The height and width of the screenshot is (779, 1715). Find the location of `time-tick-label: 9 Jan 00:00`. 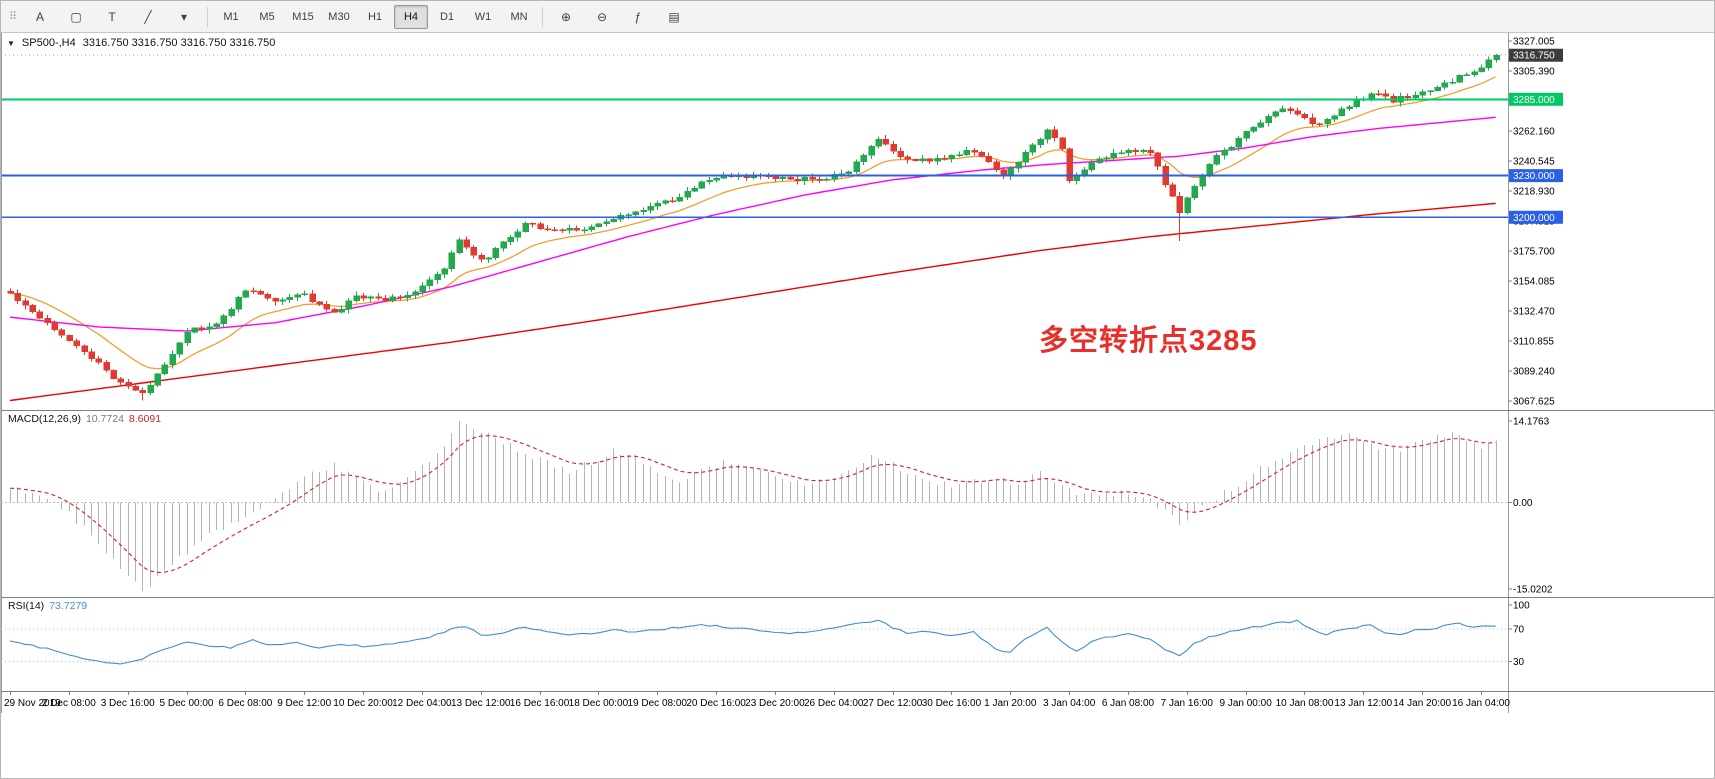

time-tick-label: 9 Jan 00:00 is located at coordinates (1246, 703).